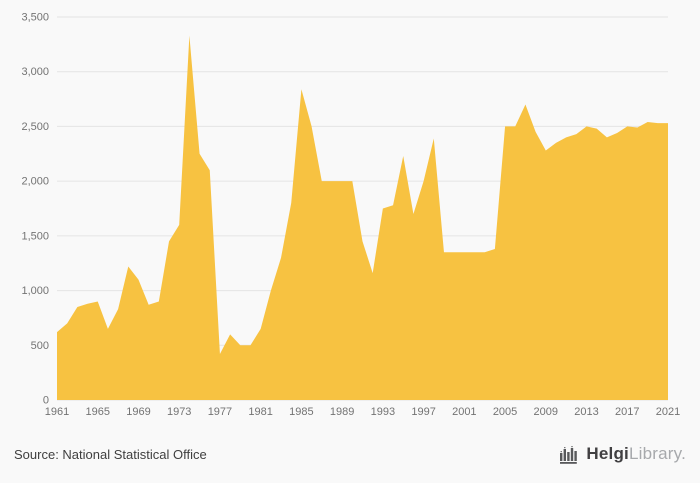 This screenshot has width=700, height=483. Describe the element at coordinates (342, 412) in the screenshot. I see `x-tick-label: 1989` at that location.